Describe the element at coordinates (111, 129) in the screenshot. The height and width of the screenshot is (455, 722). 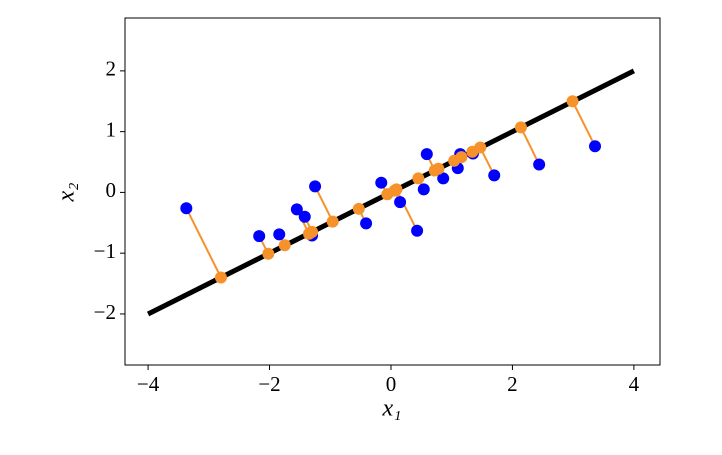
I see `y-tick-label: 1` at that location.